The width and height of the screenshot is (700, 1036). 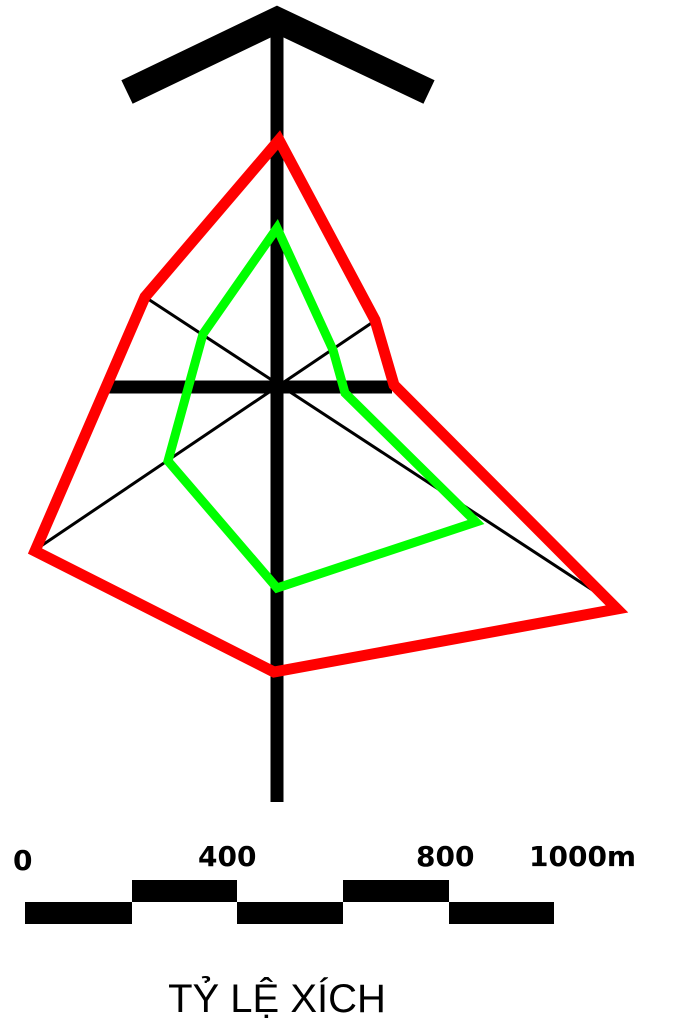 I want to click on scale-label-400: 400, so click(x=227, y=856).